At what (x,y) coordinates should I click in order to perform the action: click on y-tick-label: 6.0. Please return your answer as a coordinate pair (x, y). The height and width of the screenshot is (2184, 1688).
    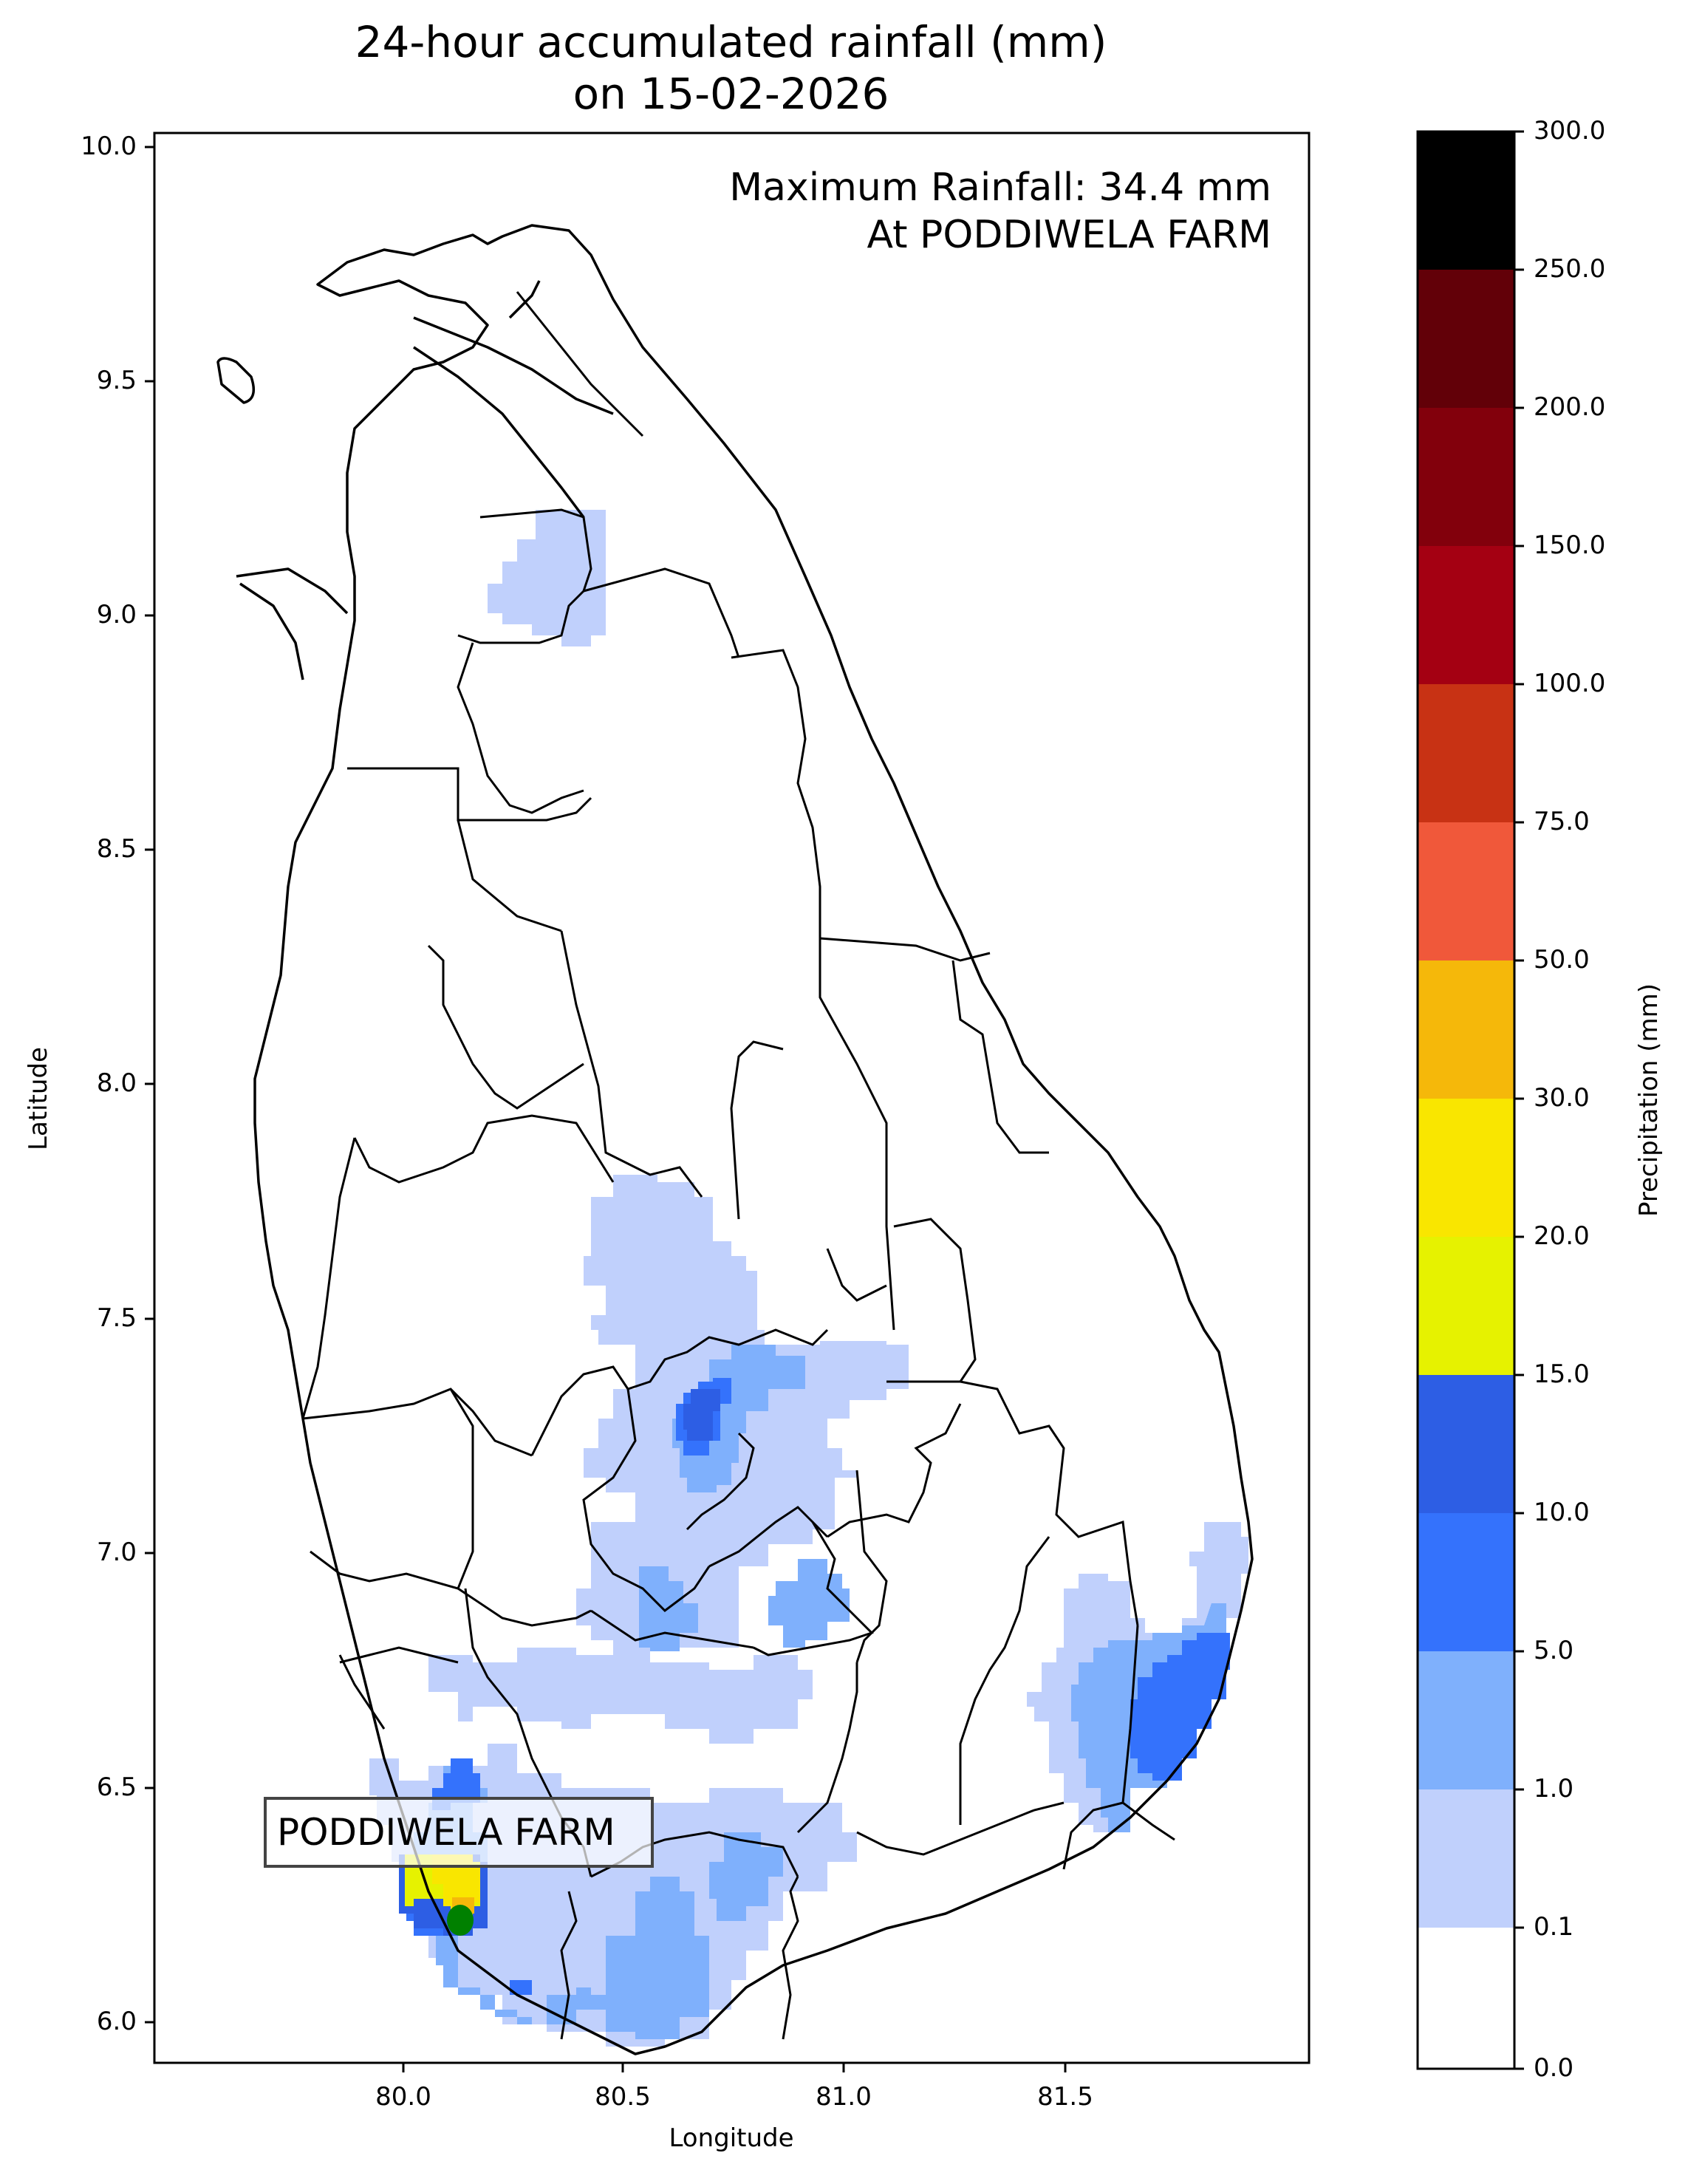
    Looking at the image, I should click on (116, 2021).